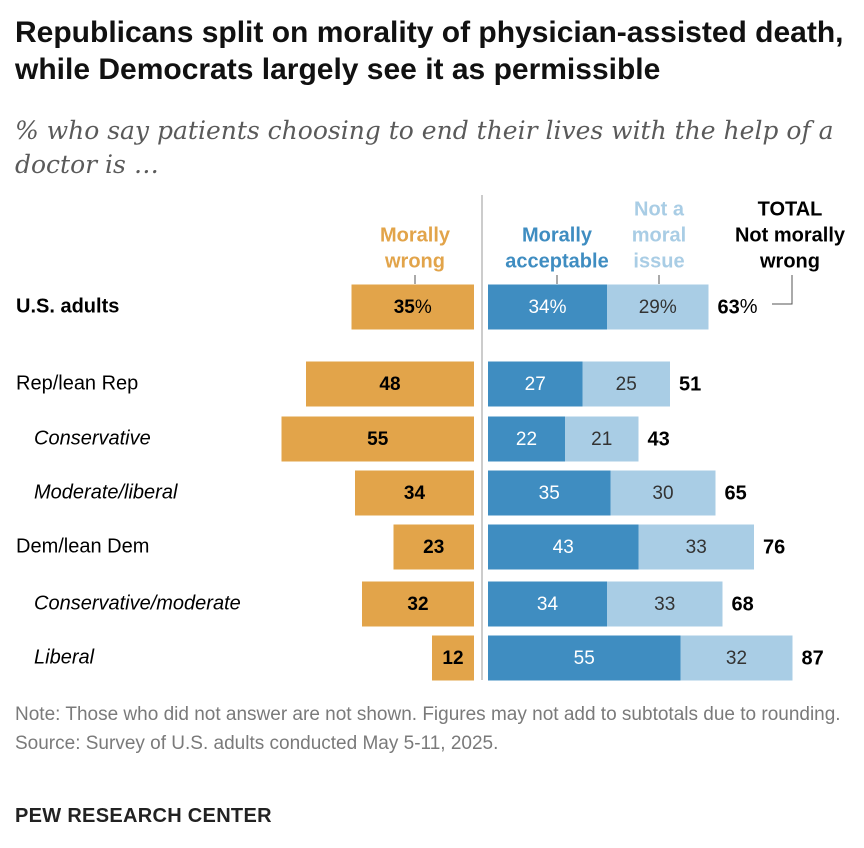  I want to click on value-label-morally-wrong: 34, so click(415, 493).